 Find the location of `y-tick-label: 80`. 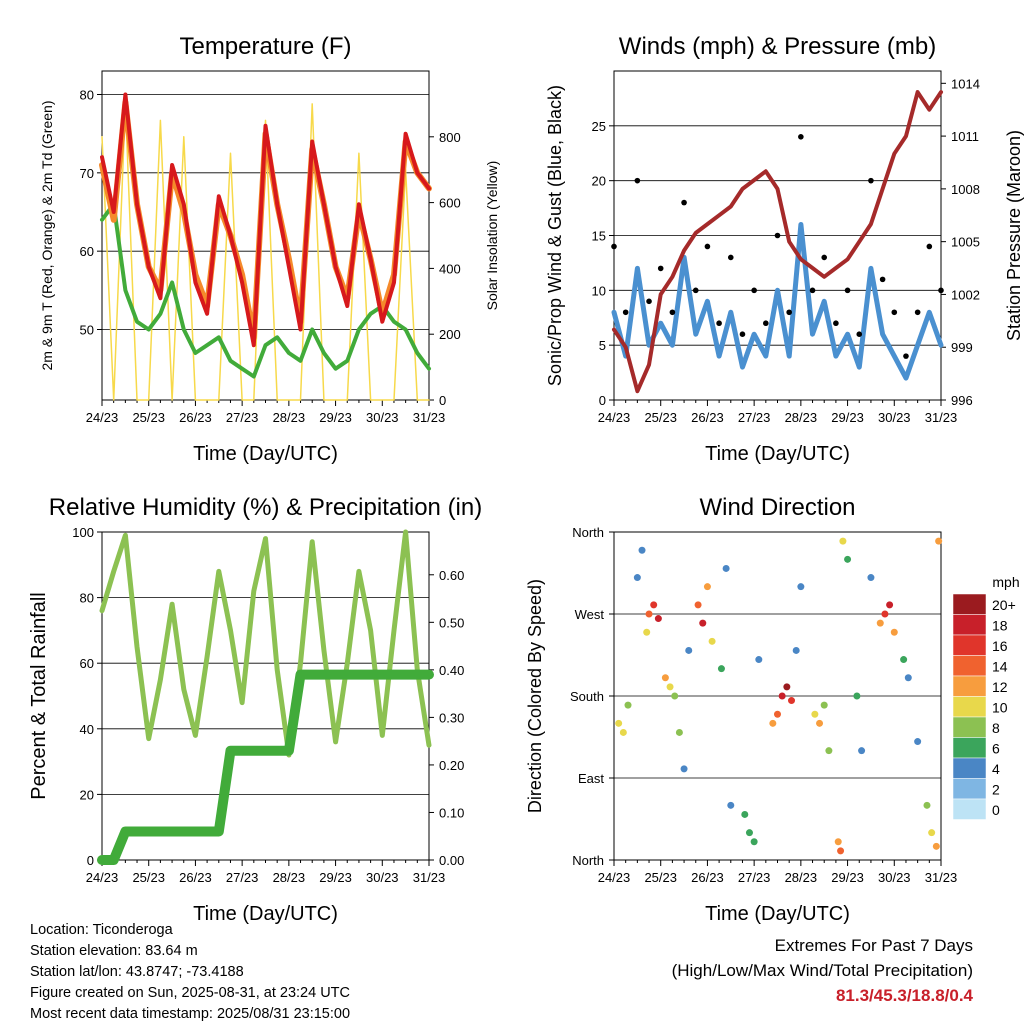

y-tick-label: 80 is located at coordinates (87, 598).